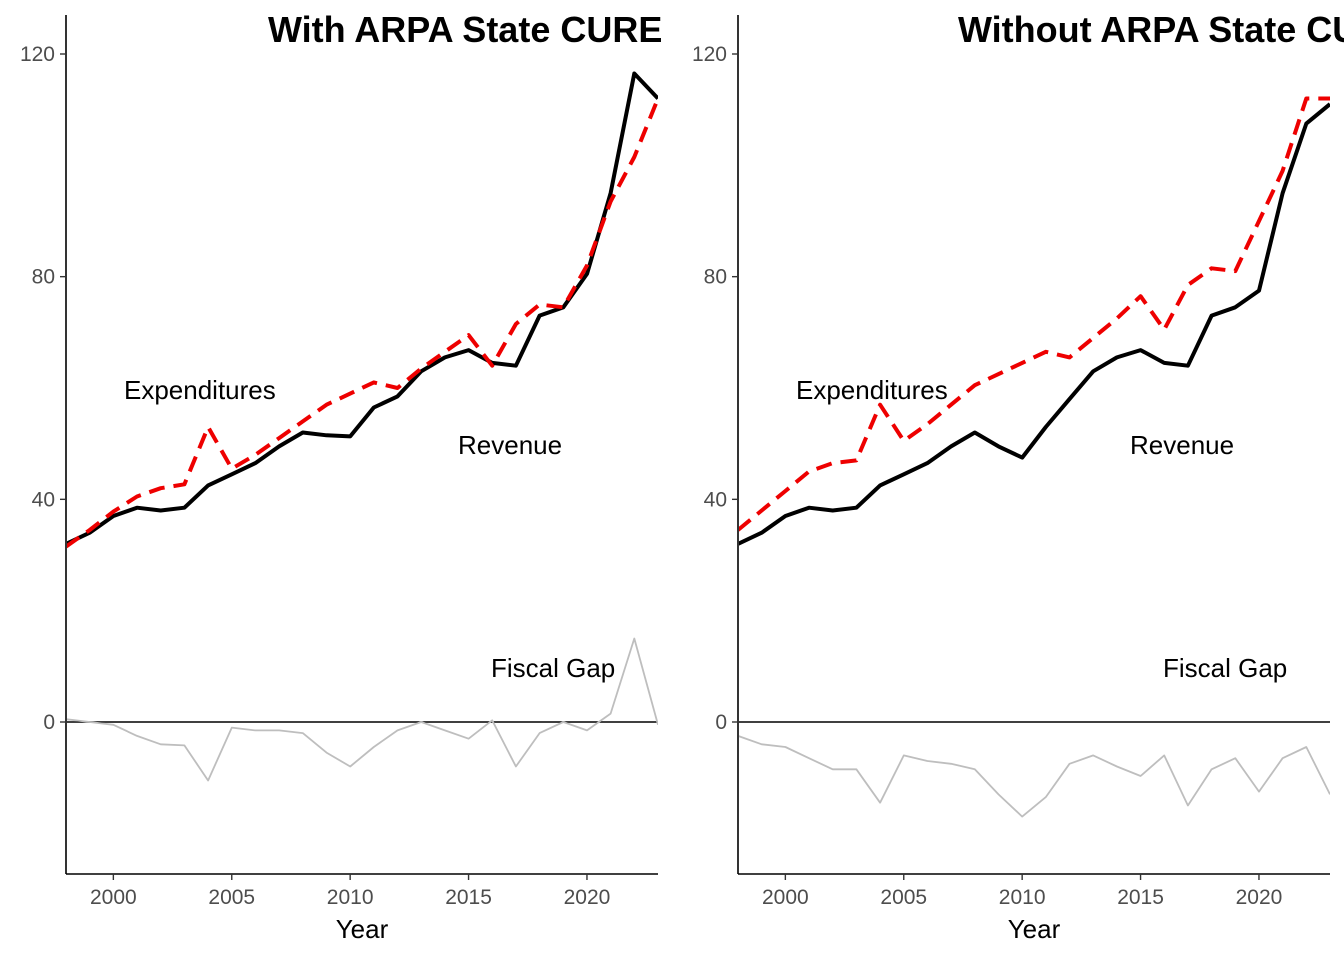  What do you see at coordinates (872, 390) in the screenshot?
I see `panel-2-expenditures-label: Expenditures` at bounding box center [872, 390].